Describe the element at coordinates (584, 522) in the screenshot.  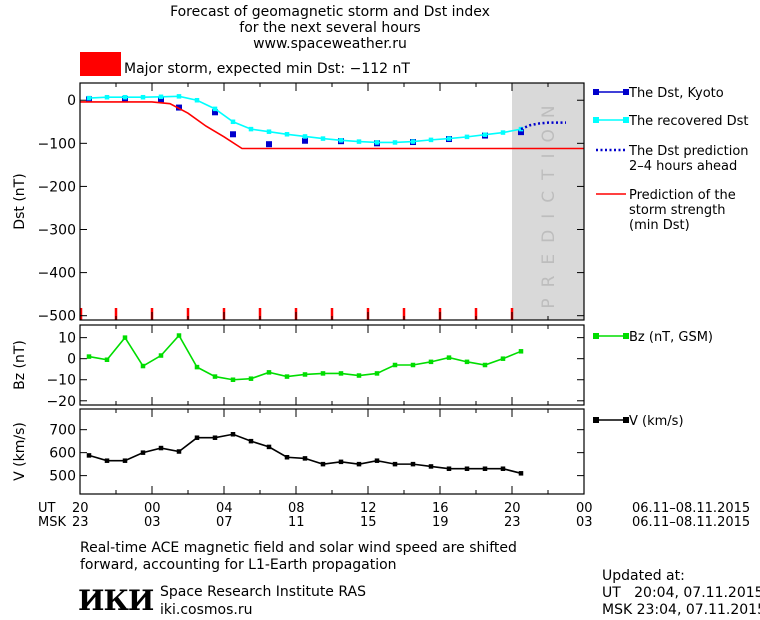
I see `msk-tick-label: 03` at that location.